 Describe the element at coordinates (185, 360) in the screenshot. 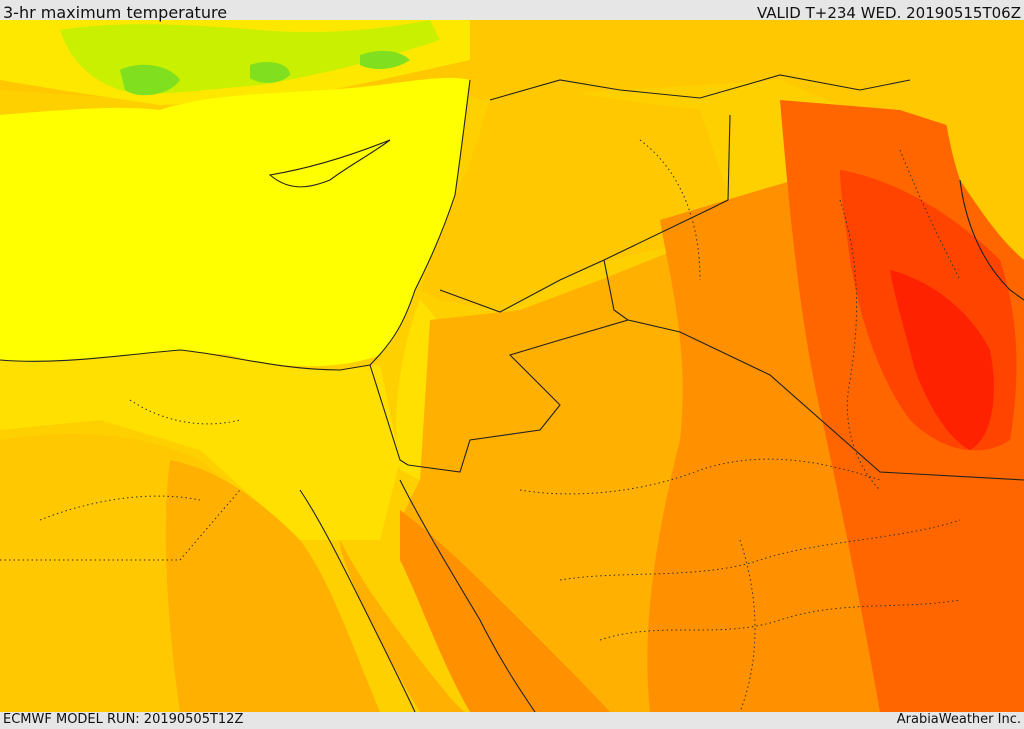

I see `coast-egypt` at that location.